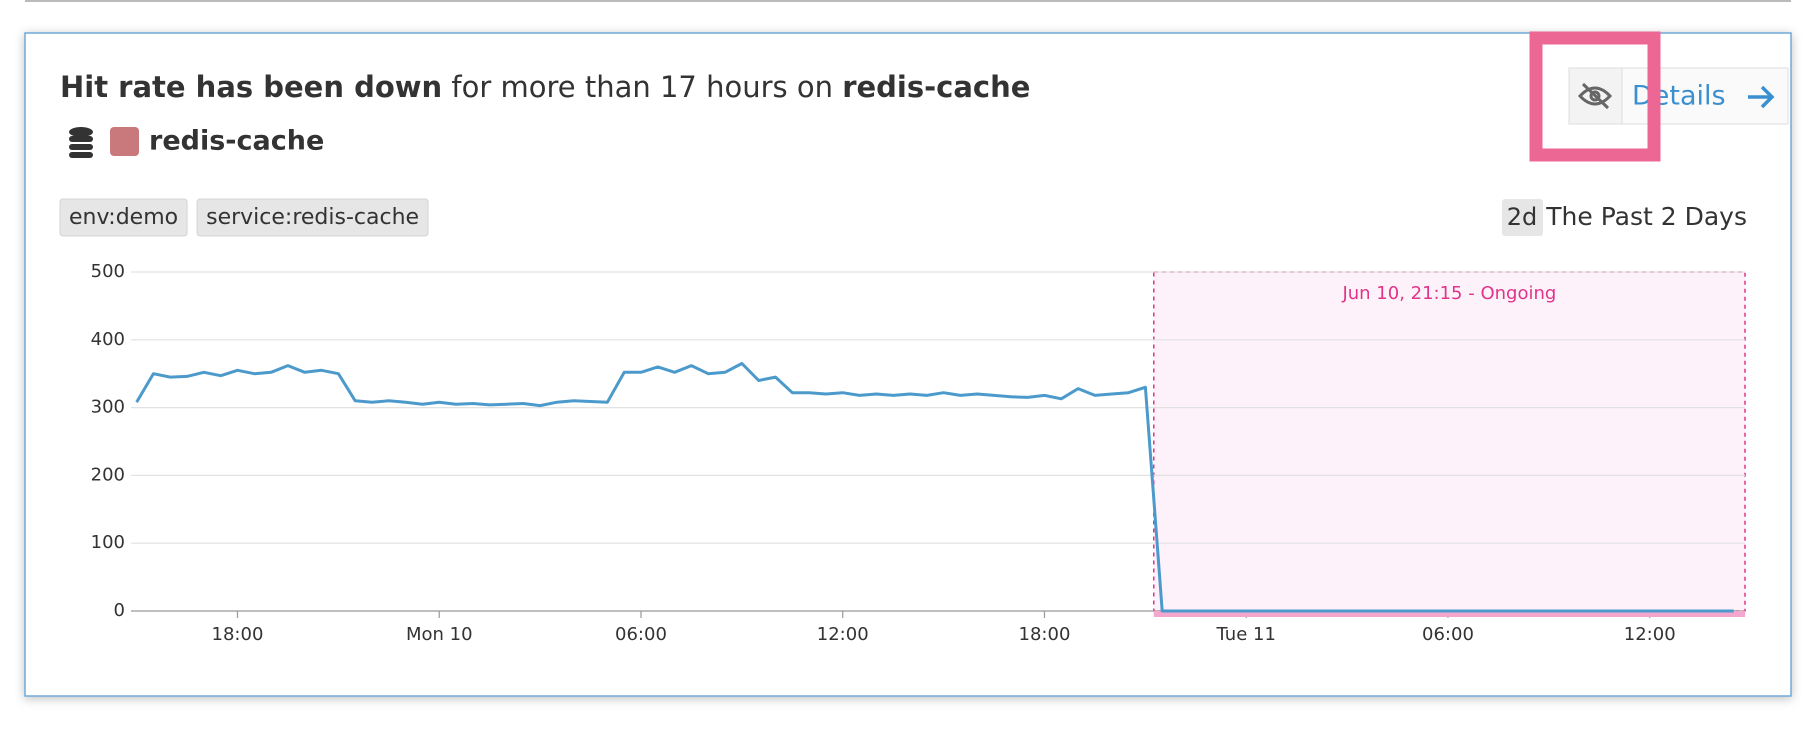  Describe the element at coordinates (1246, 634) in the screenshot. I see `x-tick-label: Tue 11` at that location.